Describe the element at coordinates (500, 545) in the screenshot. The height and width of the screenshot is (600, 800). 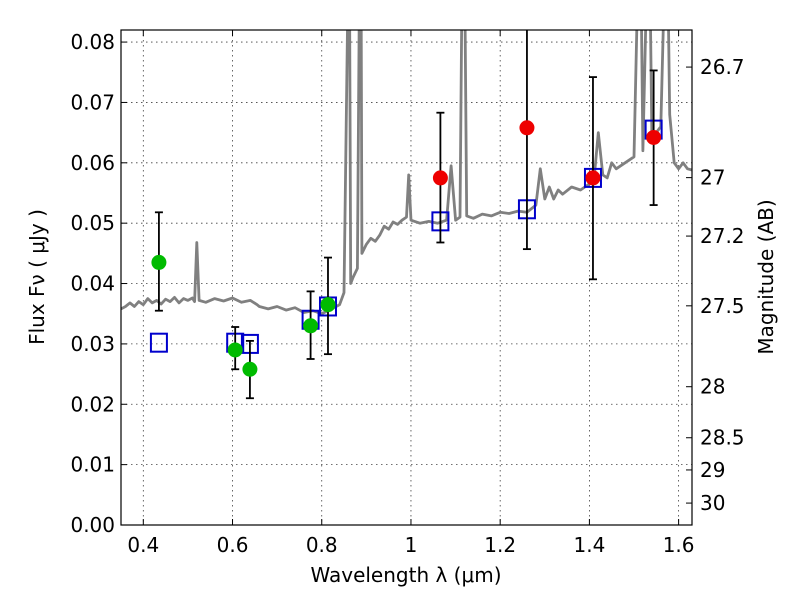
I see `x-tick-label: 1.2` at that location.